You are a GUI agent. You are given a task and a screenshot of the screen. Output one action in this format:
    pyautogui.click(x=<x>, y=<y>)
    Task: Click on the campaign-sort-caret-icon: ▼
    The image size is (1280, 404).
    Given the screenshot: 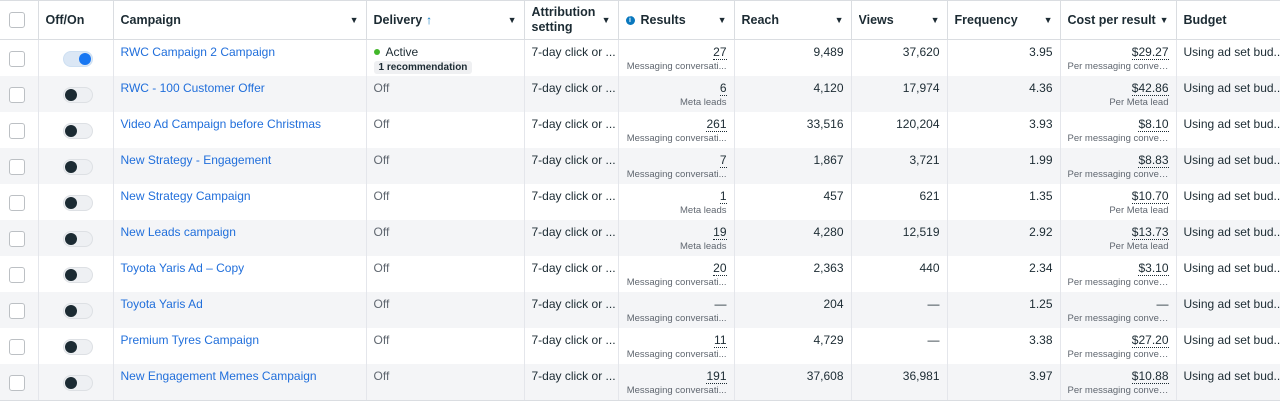 What is the action you would take?
    pyautogui.click(x=354, y=20)
    